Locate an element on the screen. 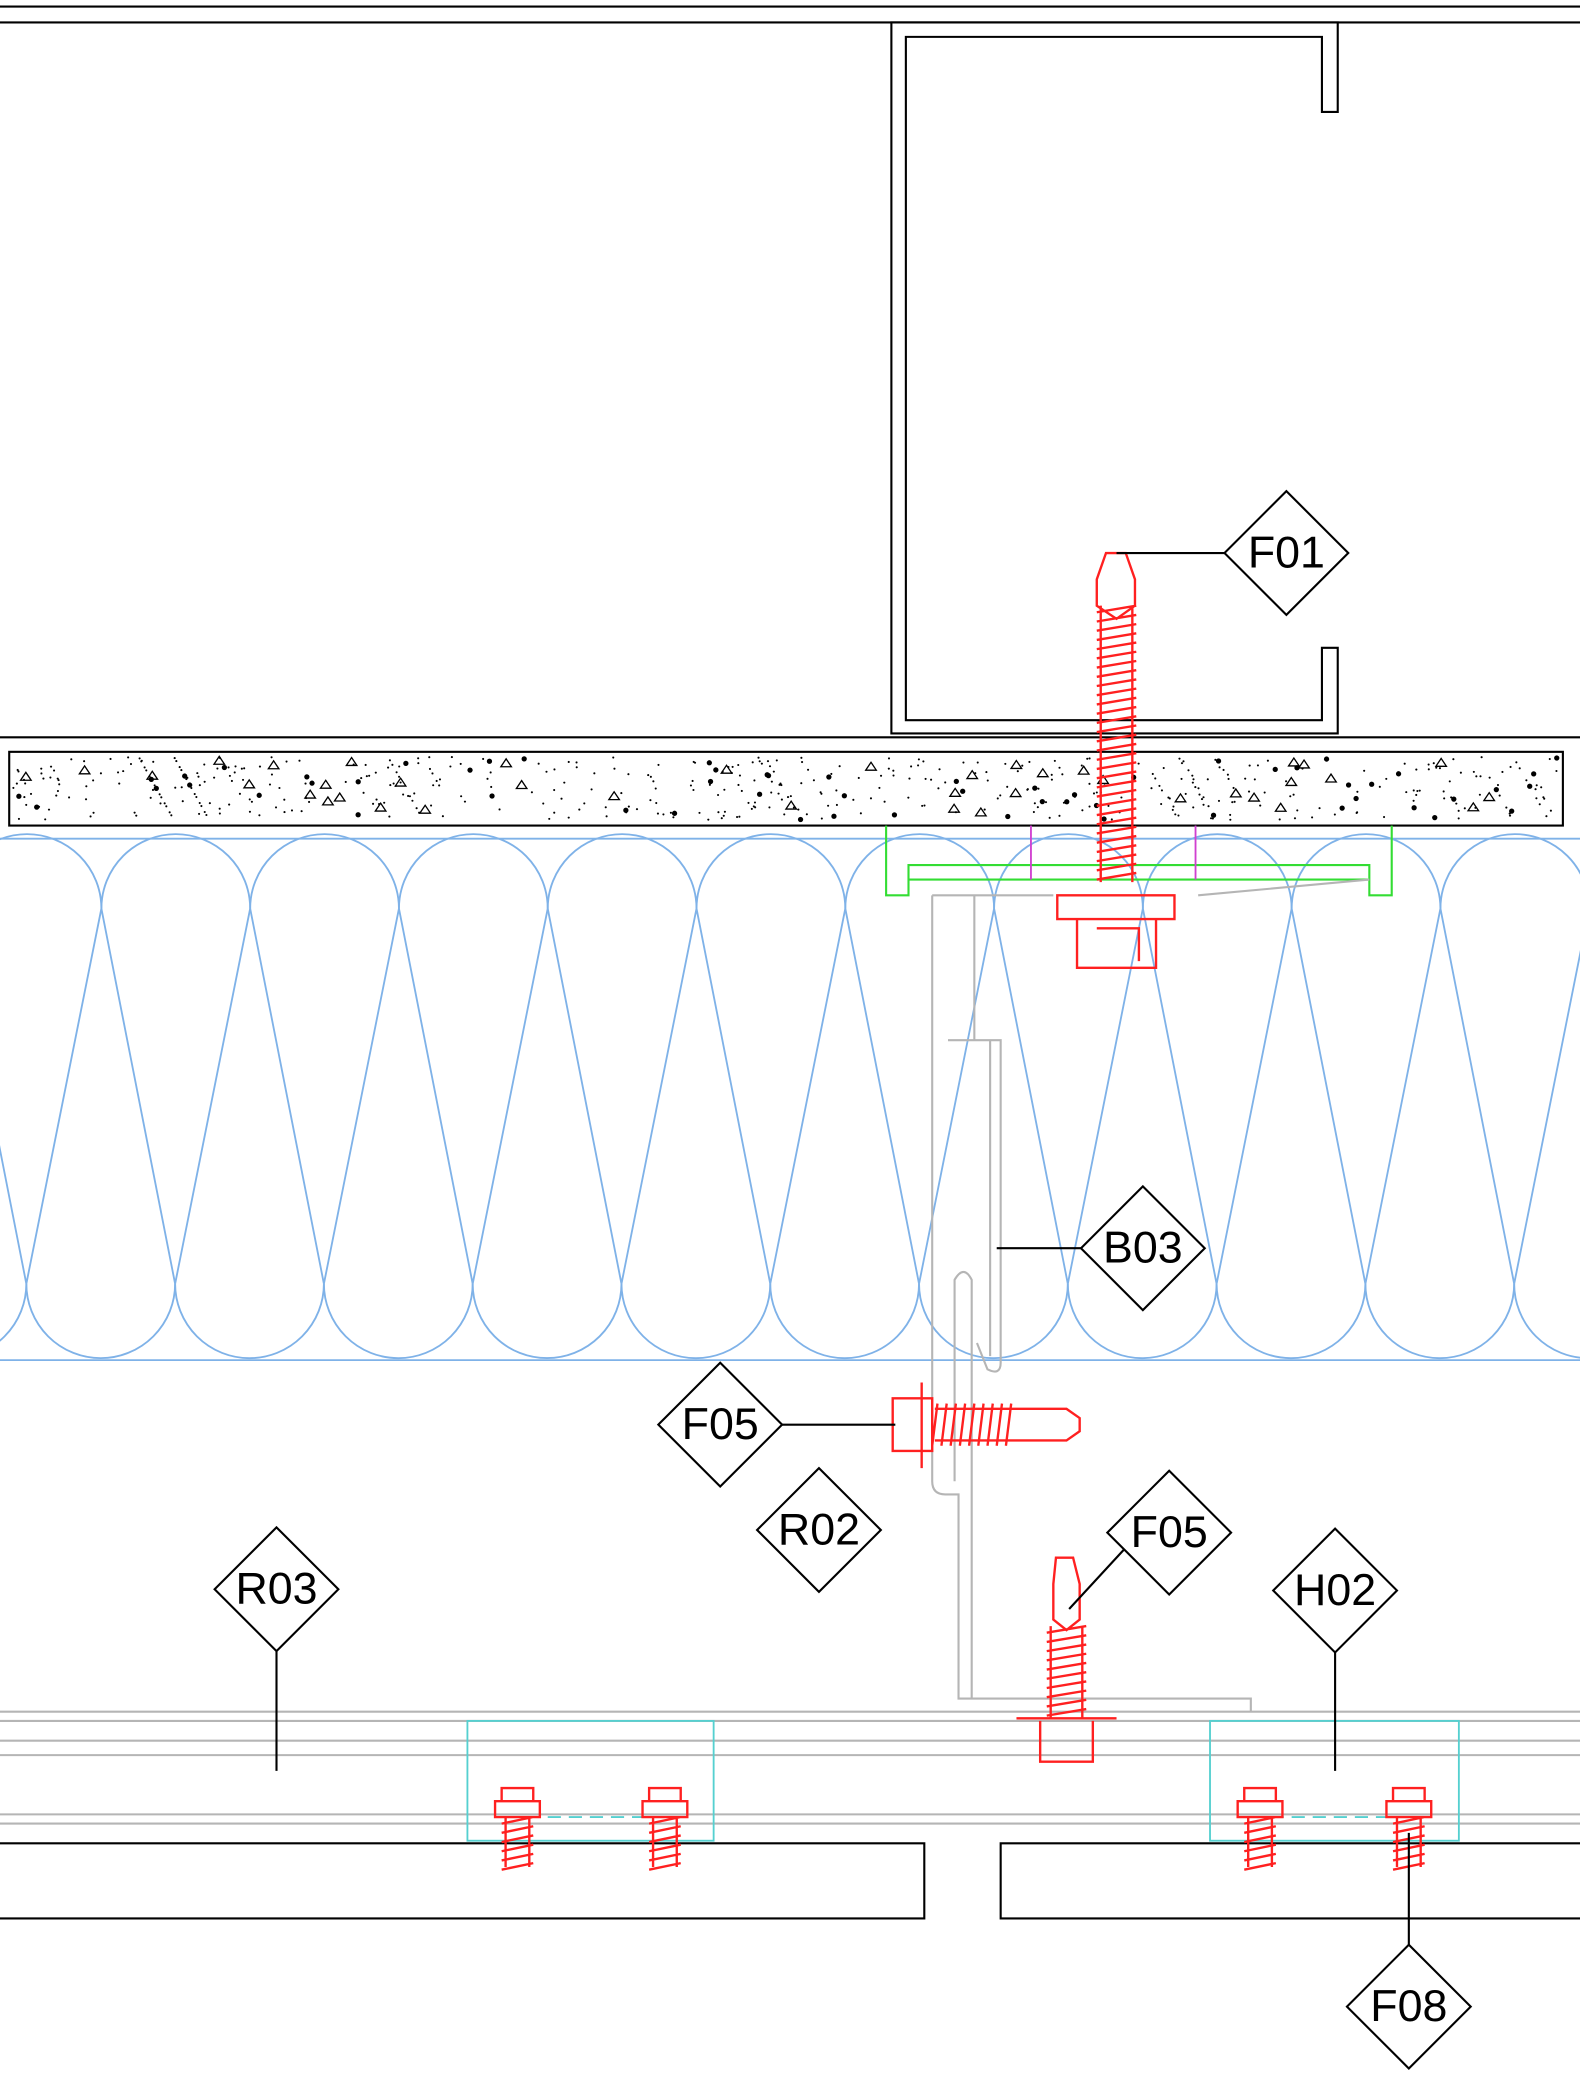  callout-label: F08 is located at coordinates (1408, 2006).